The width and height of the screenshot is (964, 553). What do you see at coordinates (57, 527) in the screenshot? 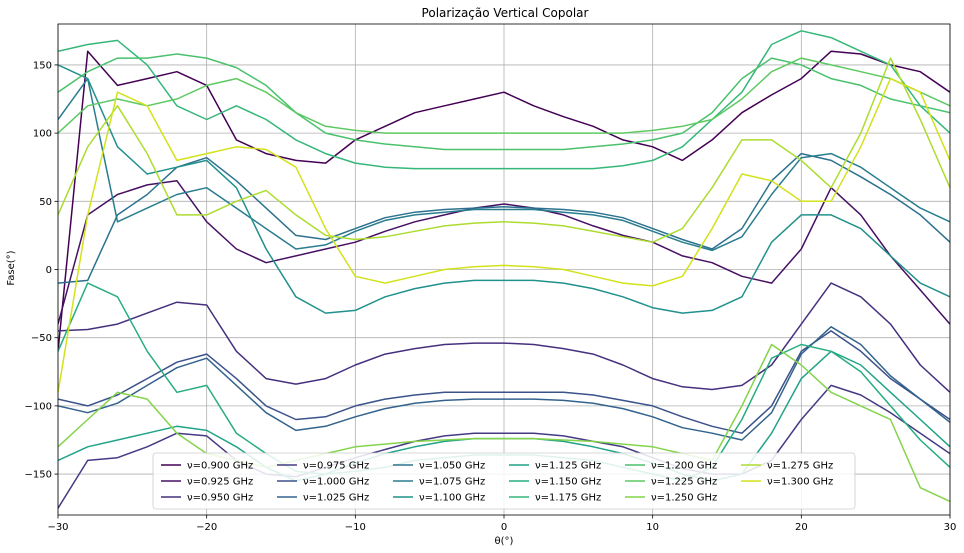
I see `x-tick-label: −30` at bounding box center [57, 527].